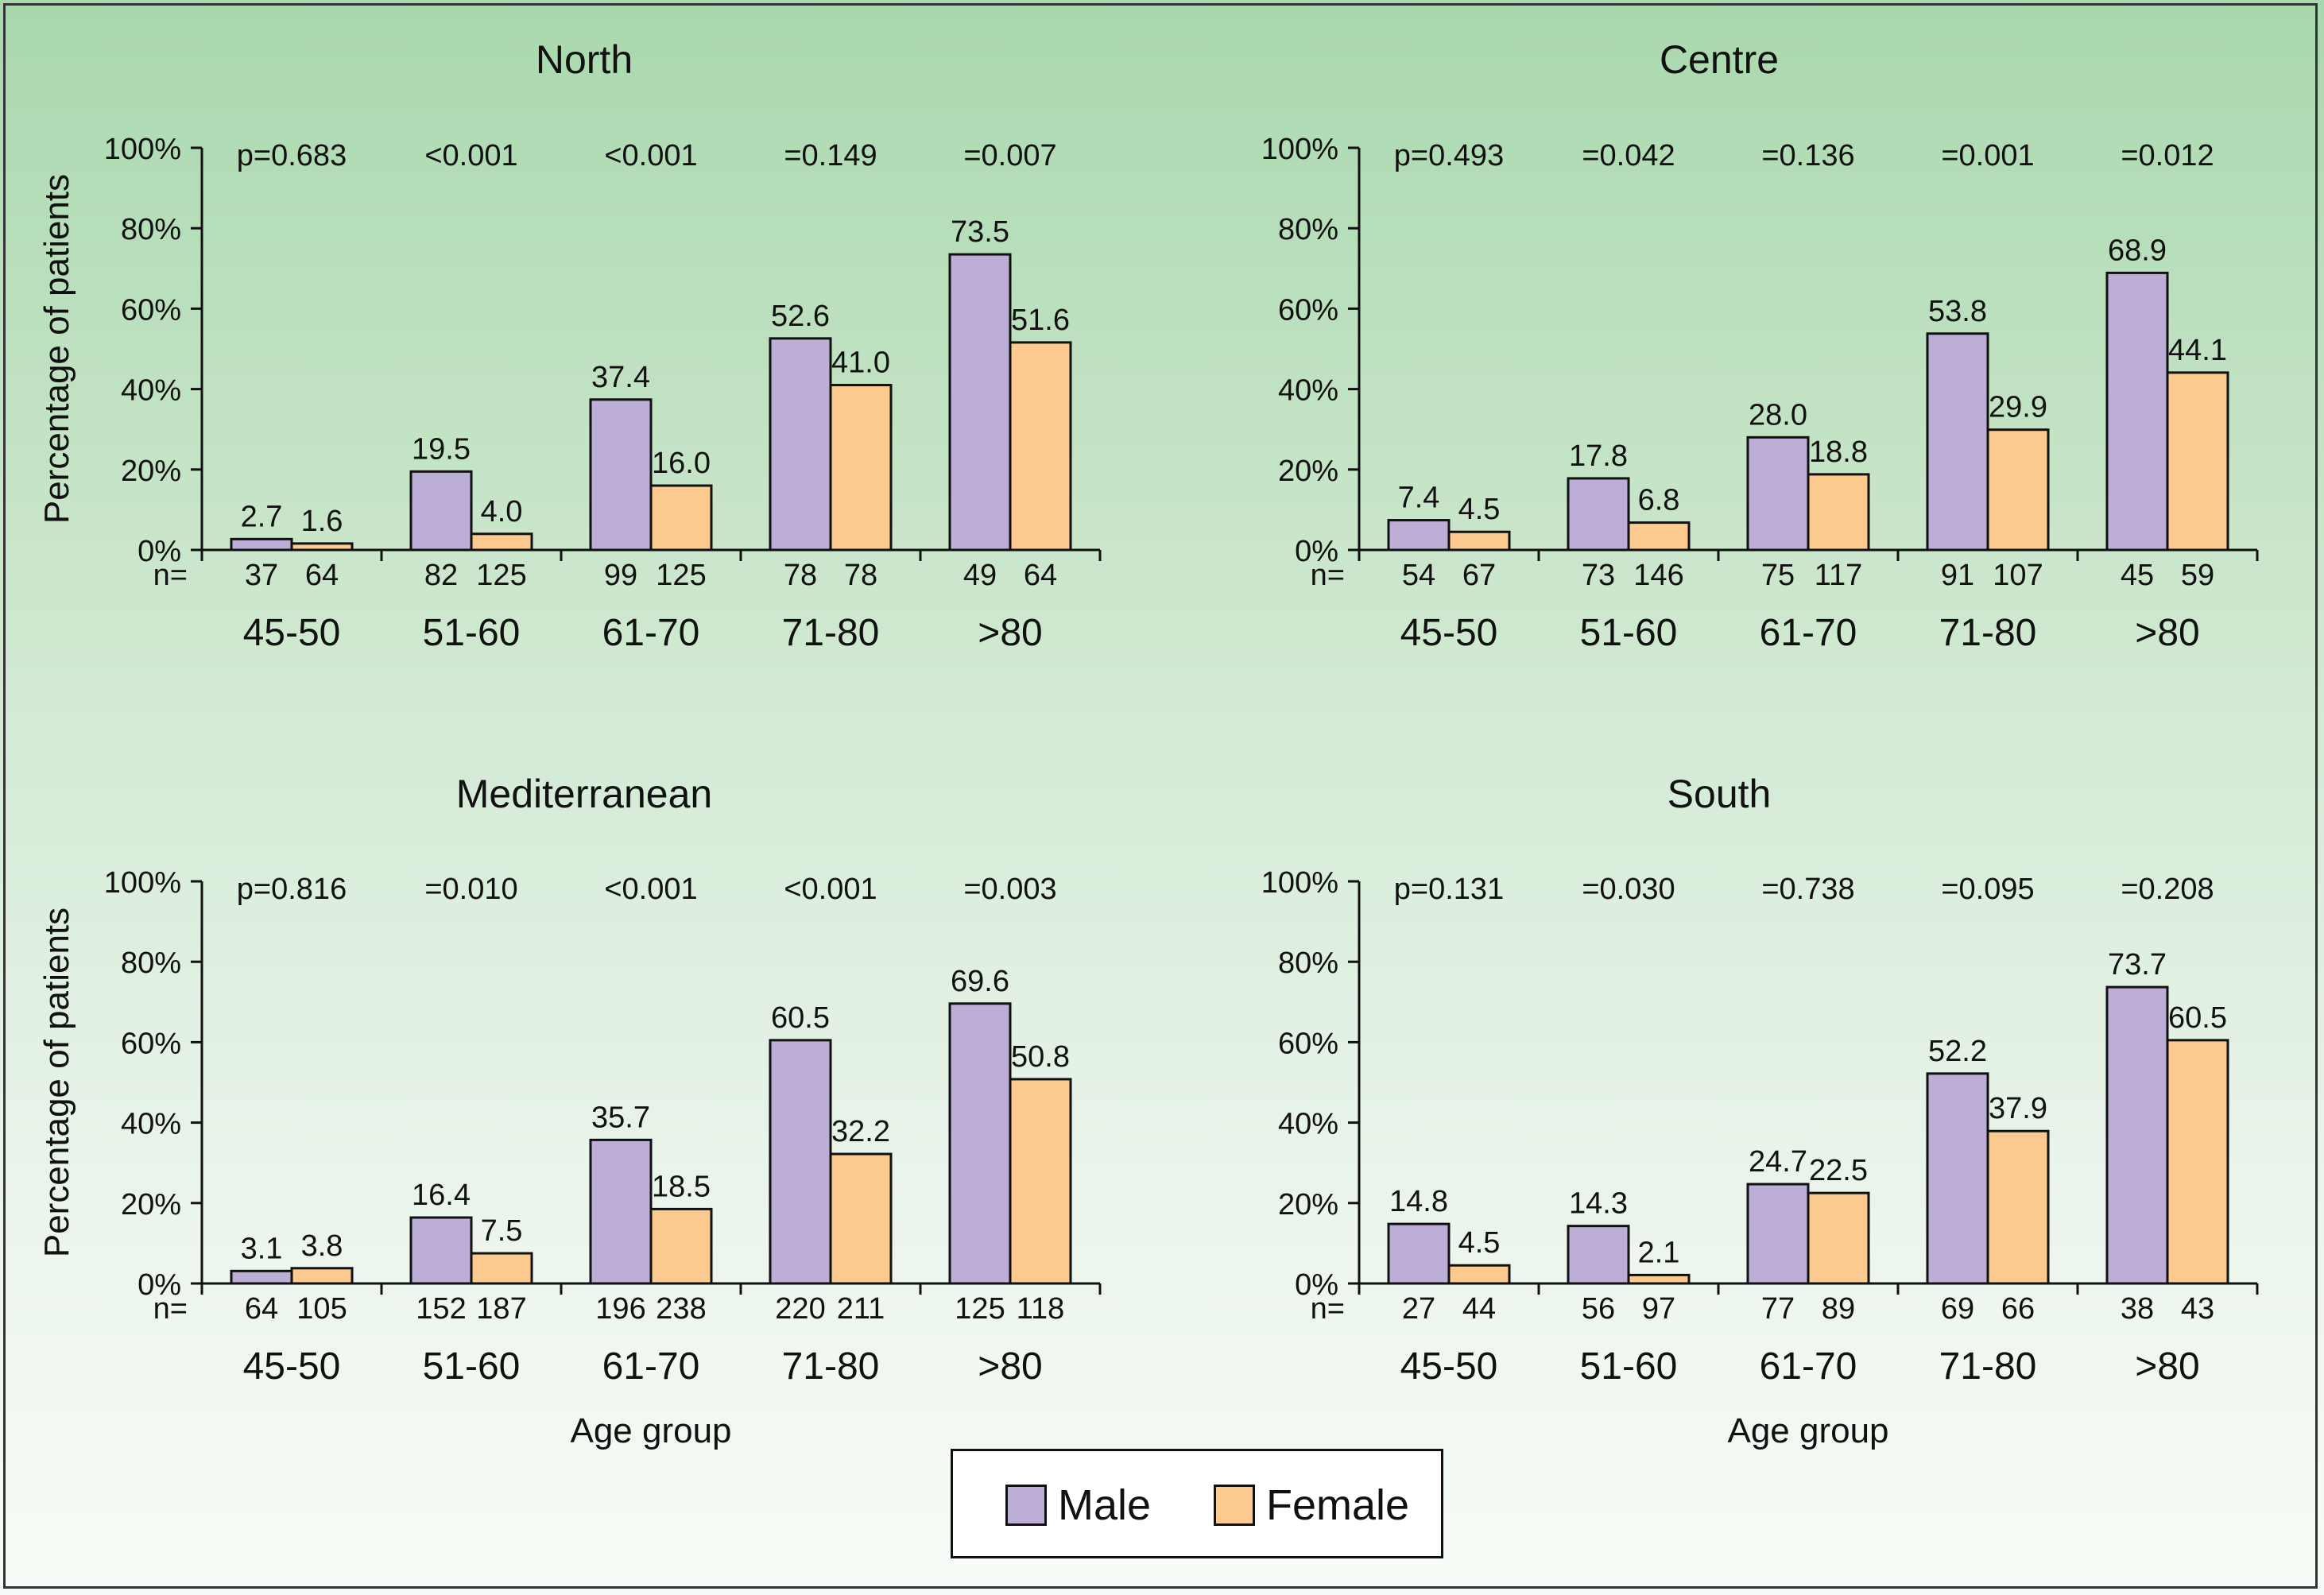  Describe the element at coordinates (261, 575) in the screenshot. I see `n-count-label: 37` at that location.